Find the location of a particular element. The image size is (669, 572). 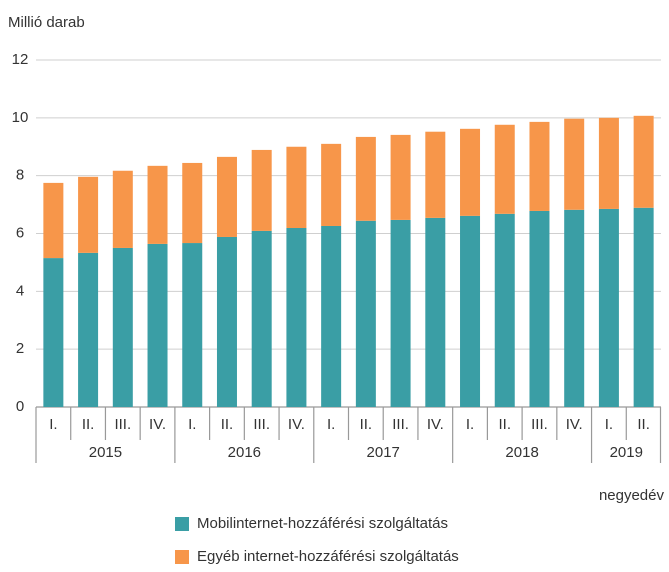

legend-label: Egyéb internet-hozzáférési szolgáltatás is located at coordinates (328, 556).